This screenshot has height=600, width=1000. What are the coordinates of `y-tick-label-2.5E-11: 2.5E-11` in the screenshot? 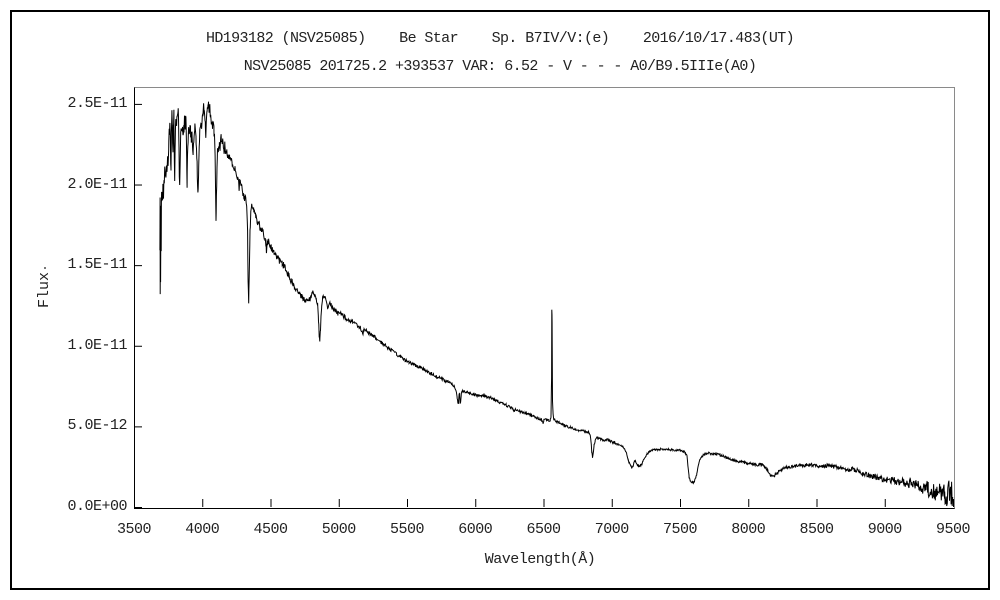 It's located at (97, 103).